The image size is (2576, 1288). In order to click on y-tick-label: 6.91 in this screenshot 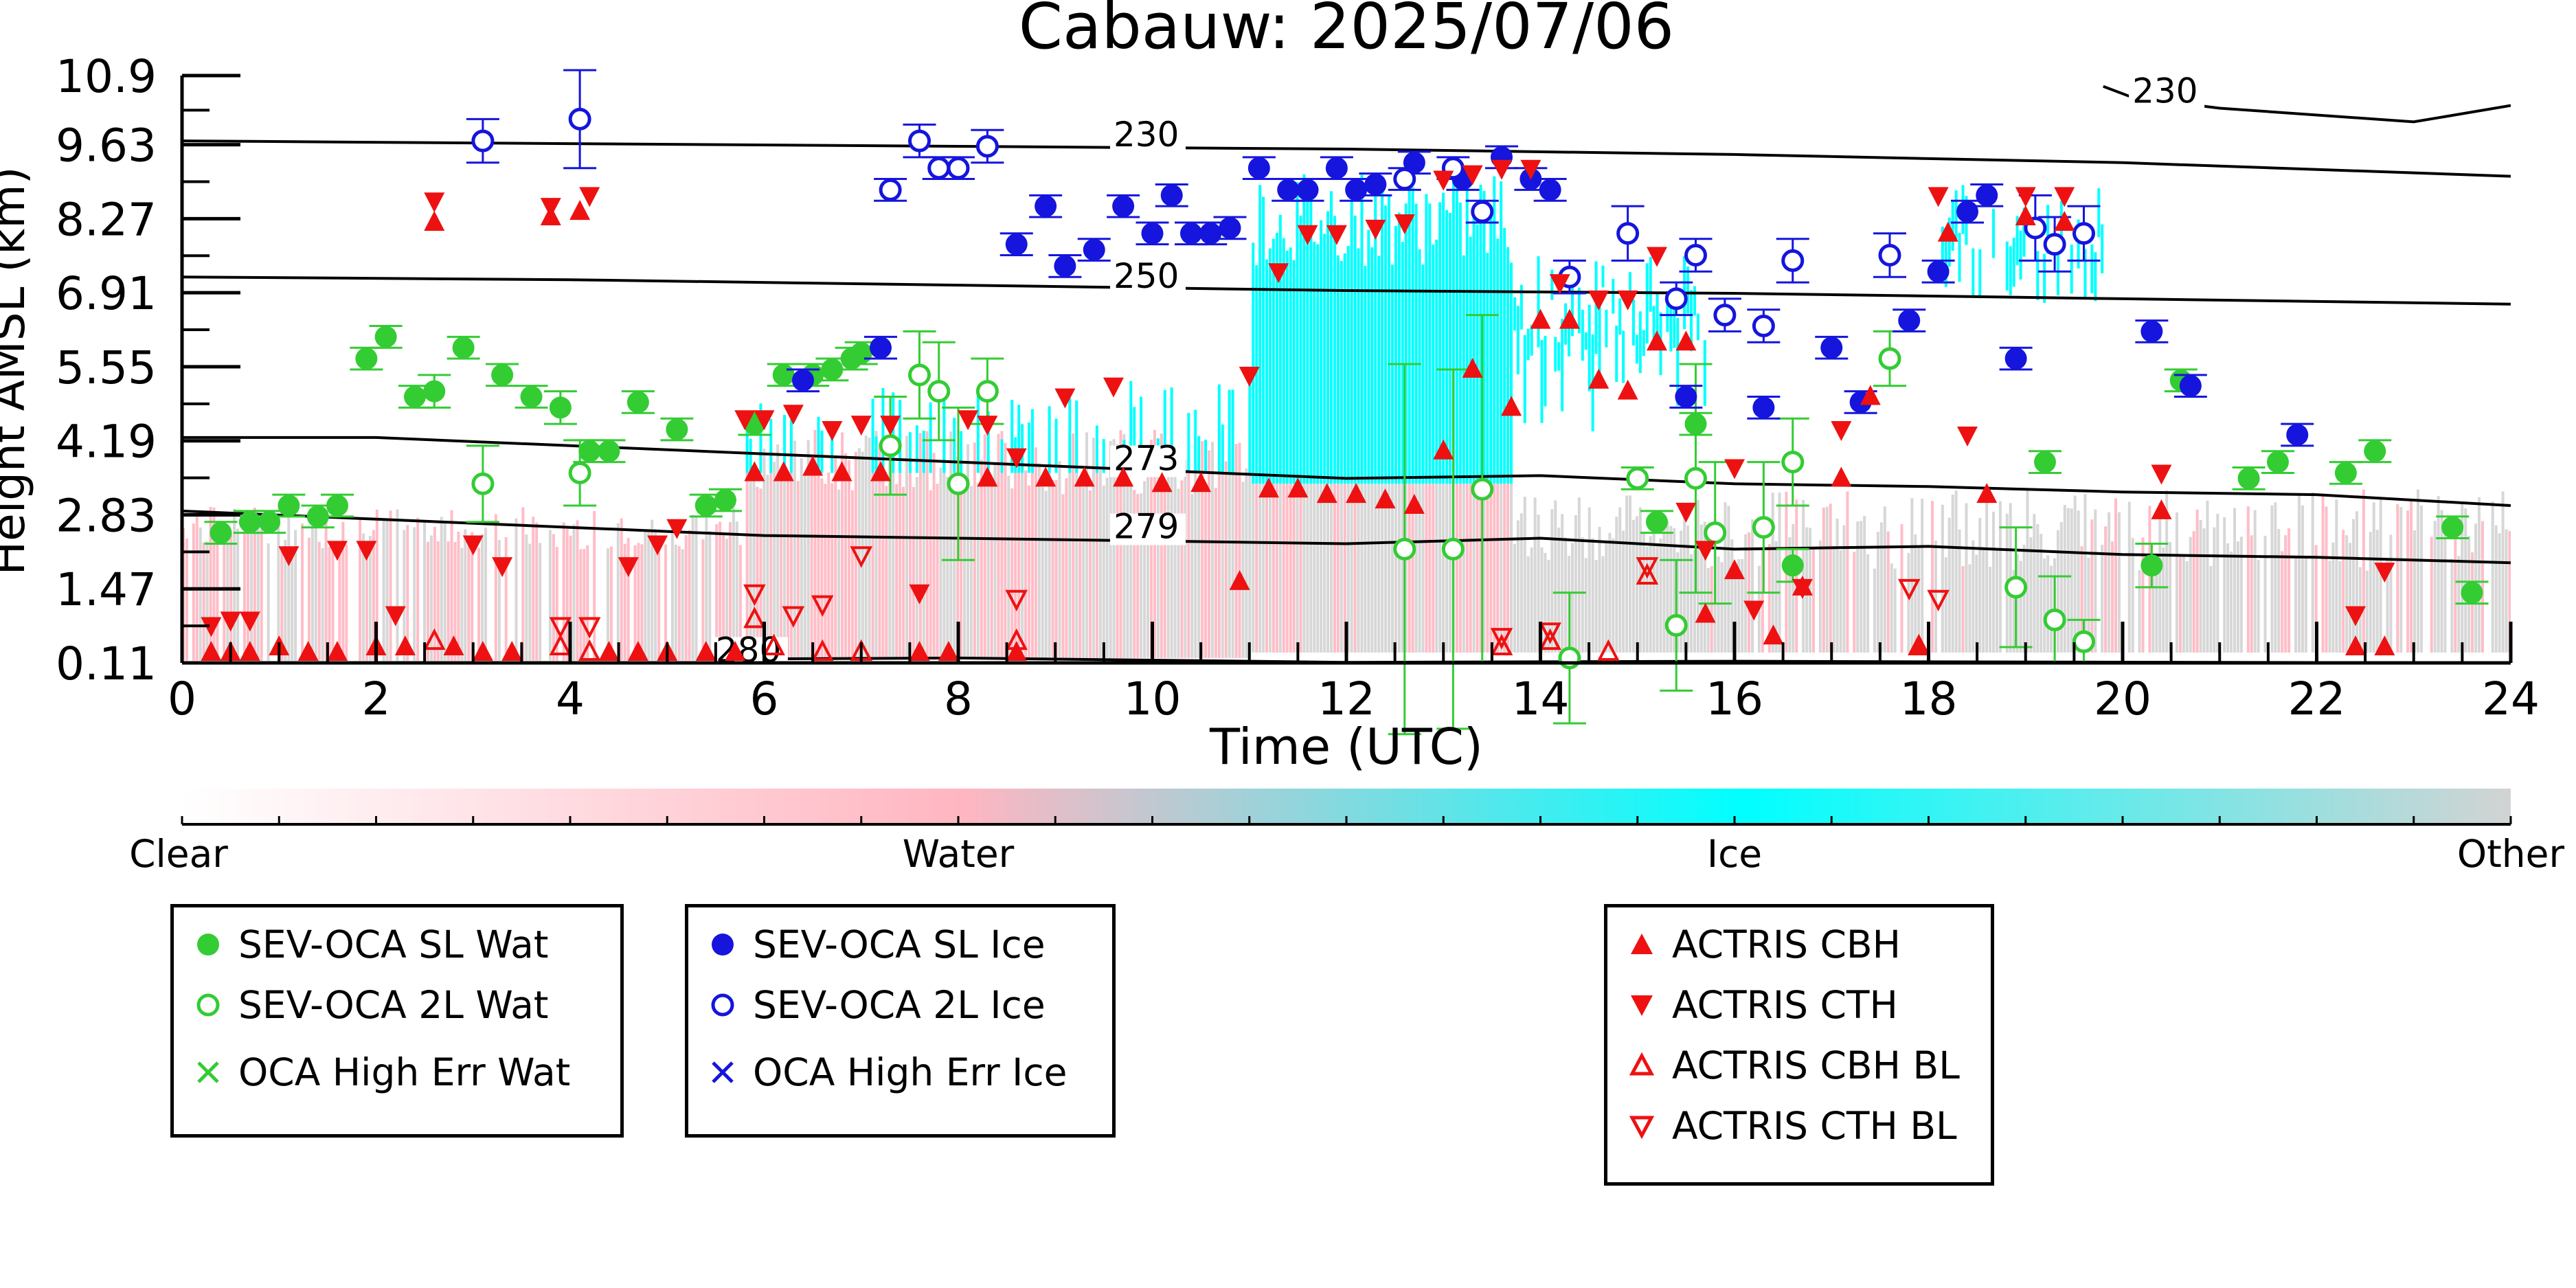, I will do `click(106, 293)`.